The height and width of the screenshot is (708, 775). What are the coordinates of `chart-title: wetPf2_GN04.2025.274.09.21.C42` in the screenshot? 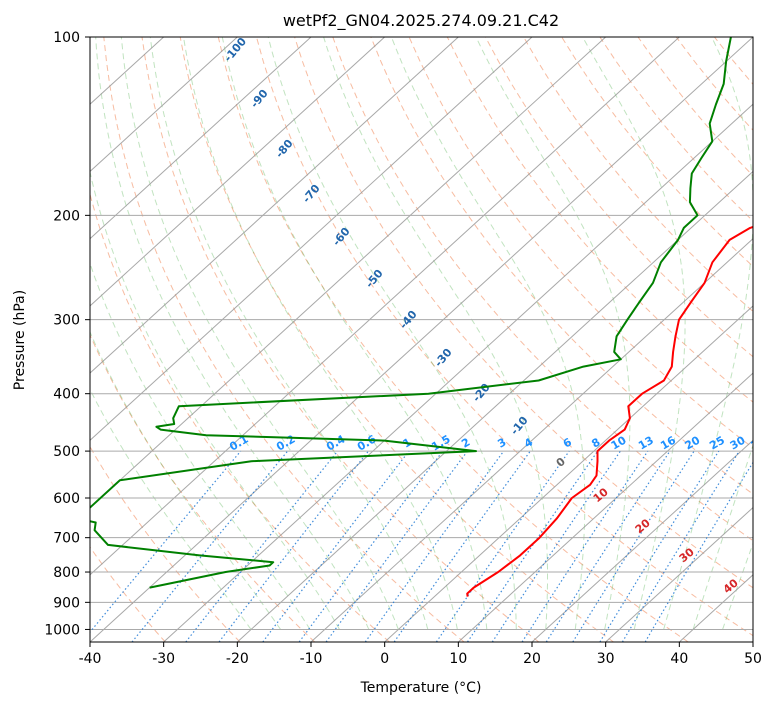 It's located at (421, 21).